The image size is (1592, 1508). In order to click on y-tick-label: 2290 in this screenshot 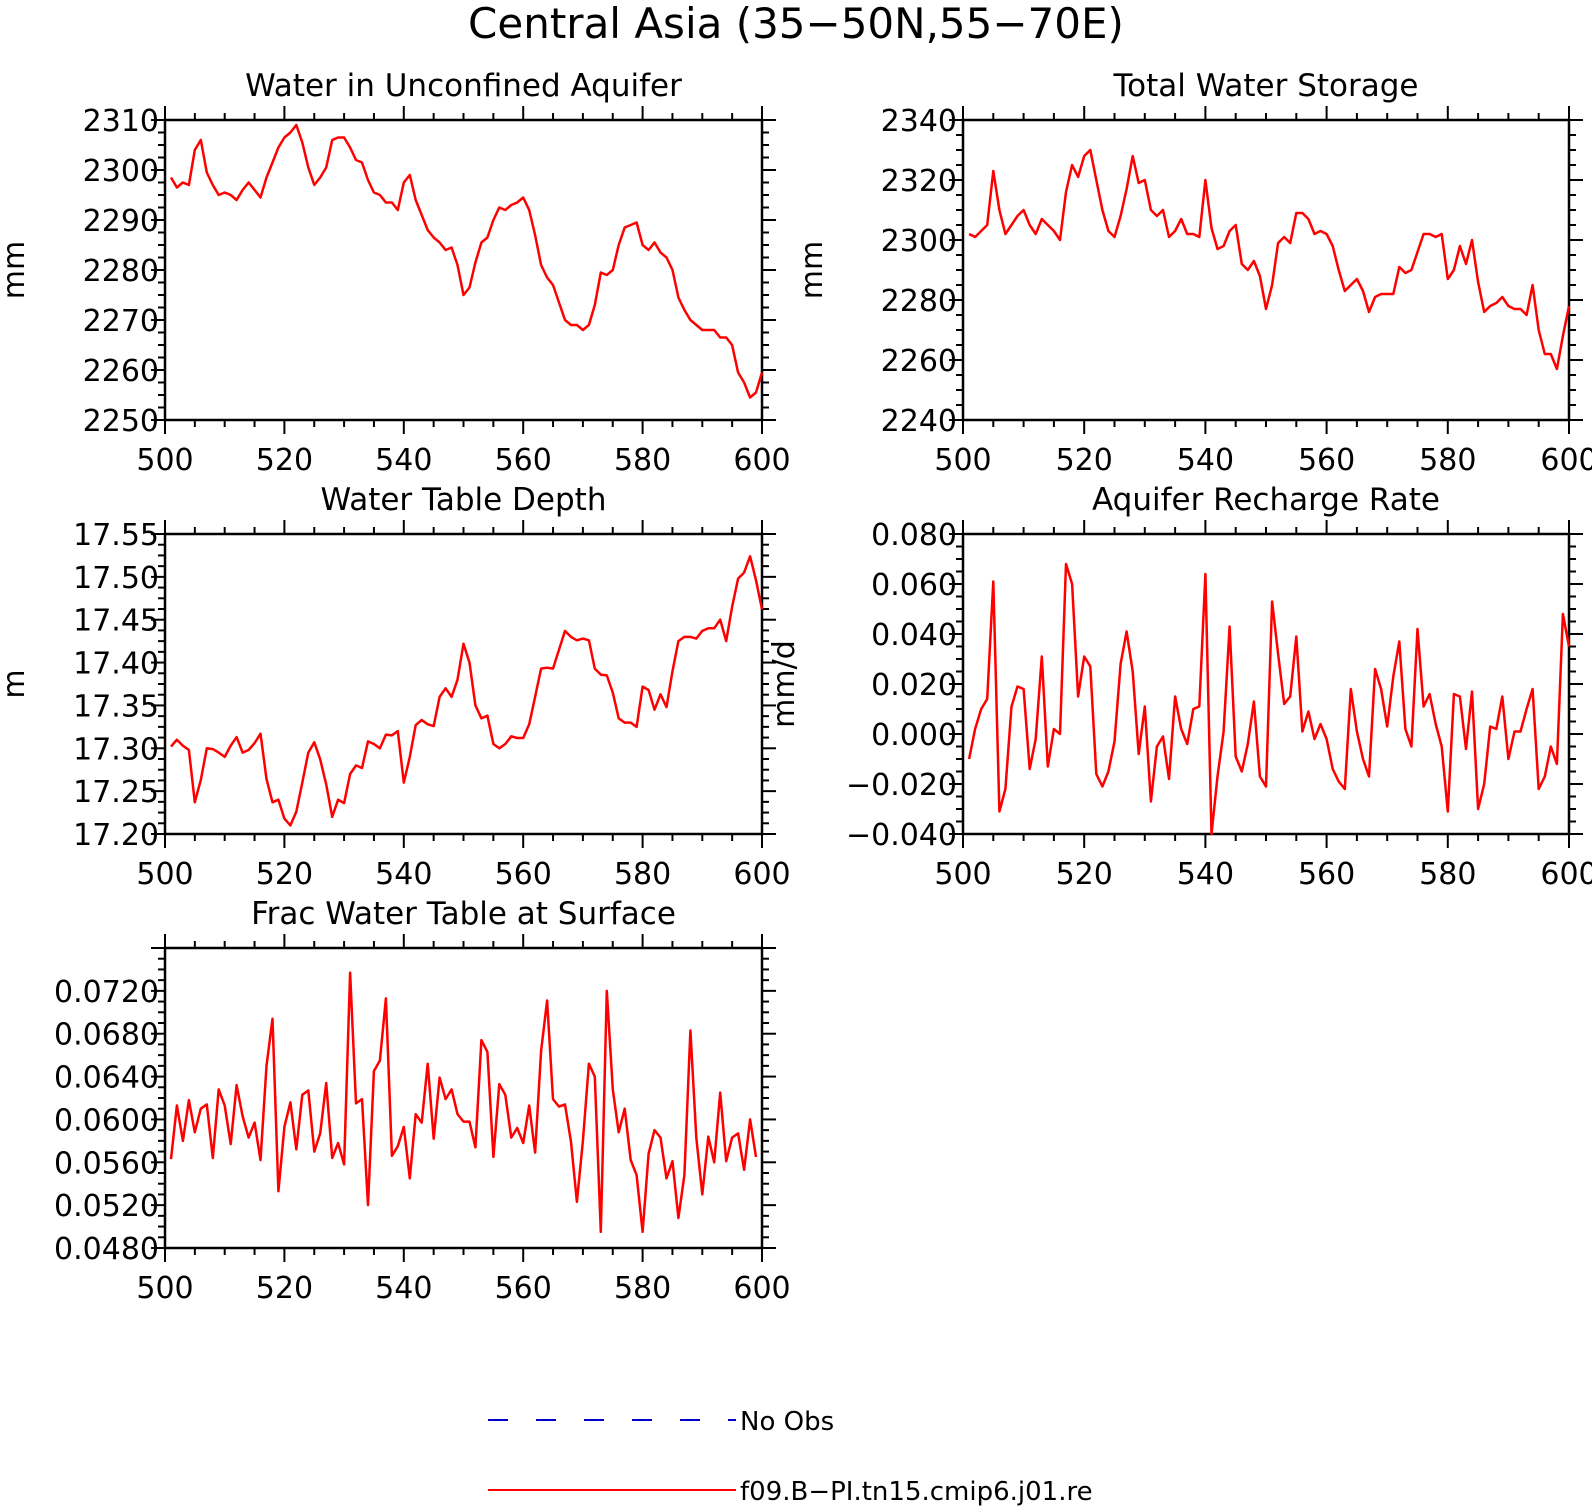, I will do `click(121, 221)`.